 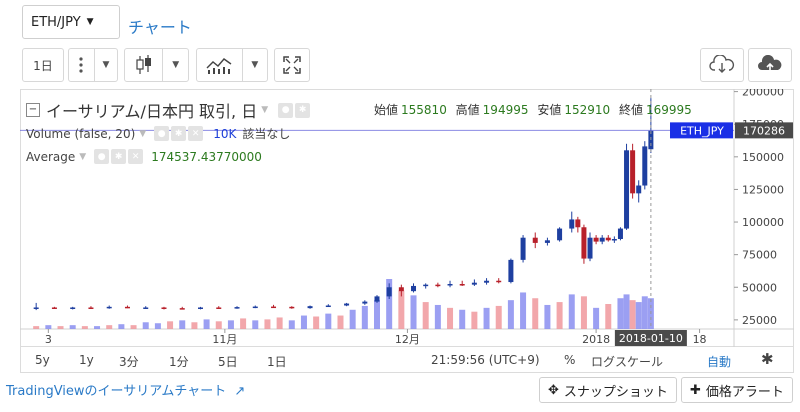 What do you see at coordinates (770, 65) in the screenshot?
I see `upload-icon` at bounding box center [770, 65].